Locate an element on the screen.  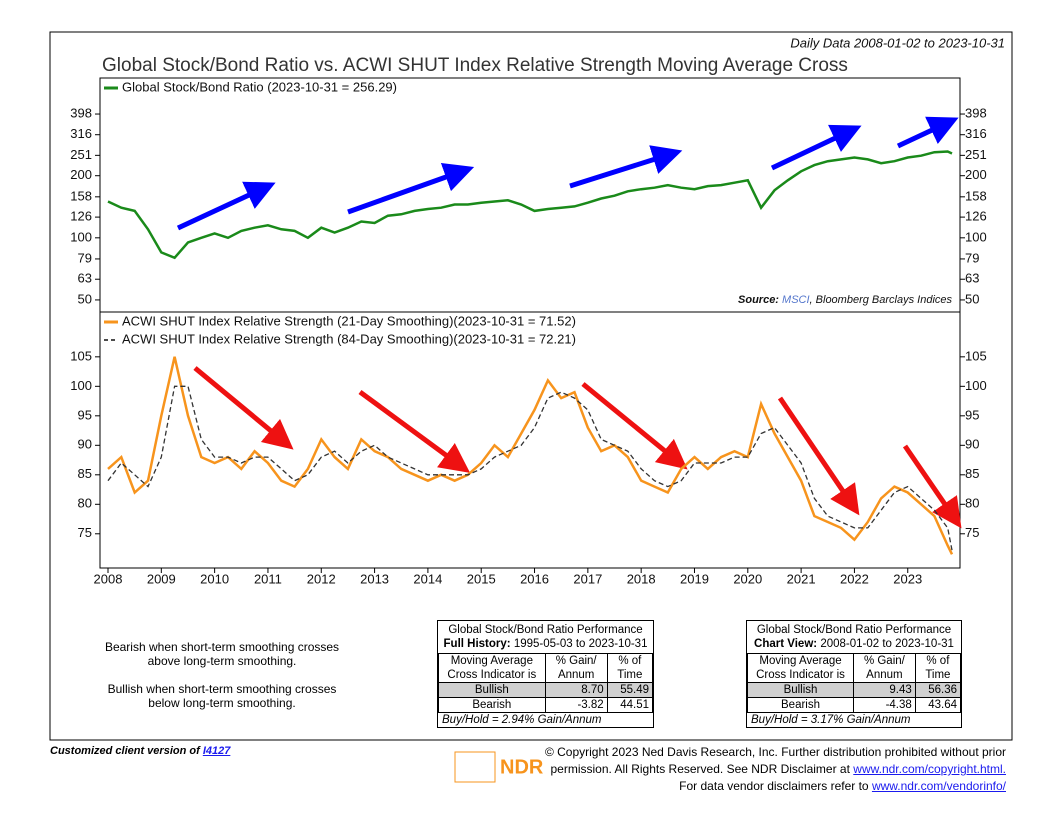
client-text: Customized client version of is located at coordinates (125, 751).